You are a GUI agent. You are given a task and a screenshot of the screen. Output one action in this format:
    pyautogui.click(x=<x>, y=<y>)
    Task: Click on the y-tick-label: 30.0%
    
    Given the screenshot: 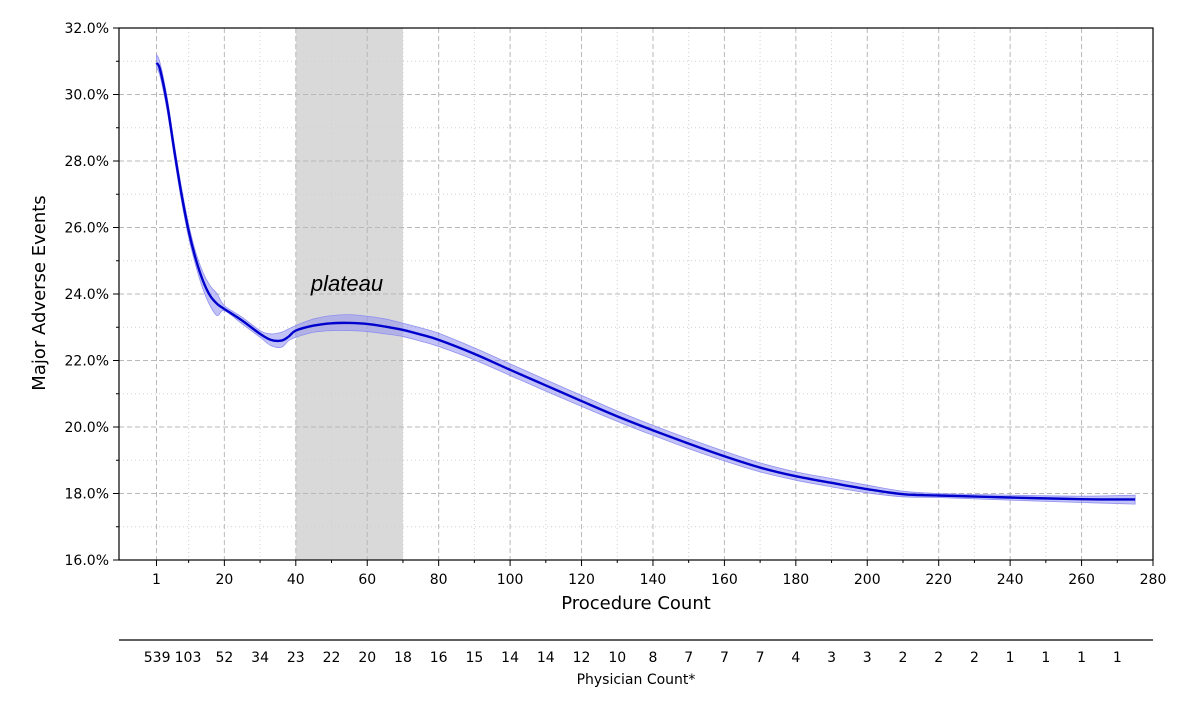 What is the action you would take?
    pyautogui.click(x=87, y=96)
    